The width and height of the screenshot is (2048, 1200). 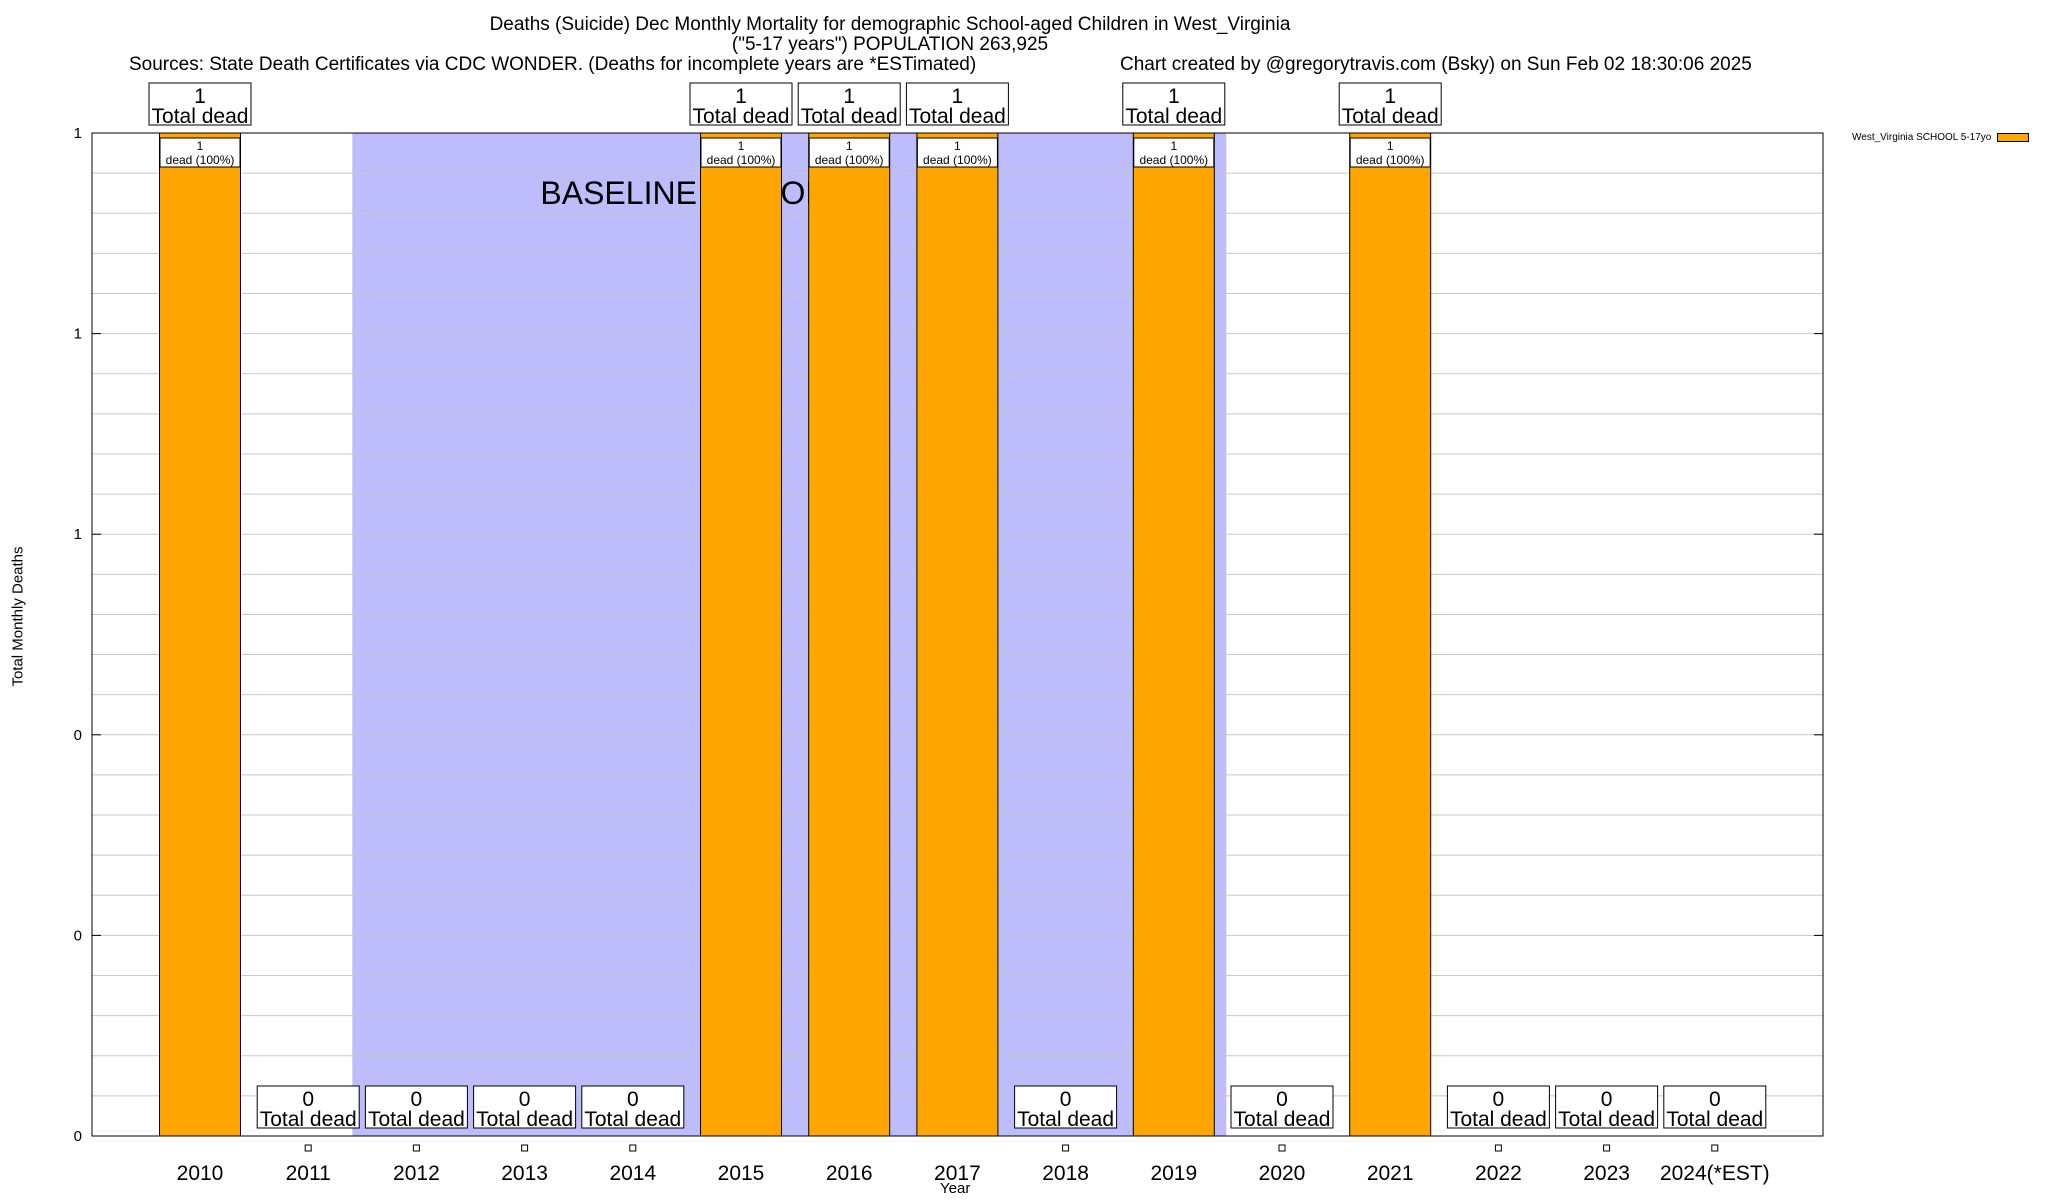 What do you see at coordinates (741, 634) in the screenshot?
I see `bar-2015` at bounding box center [741, 634].